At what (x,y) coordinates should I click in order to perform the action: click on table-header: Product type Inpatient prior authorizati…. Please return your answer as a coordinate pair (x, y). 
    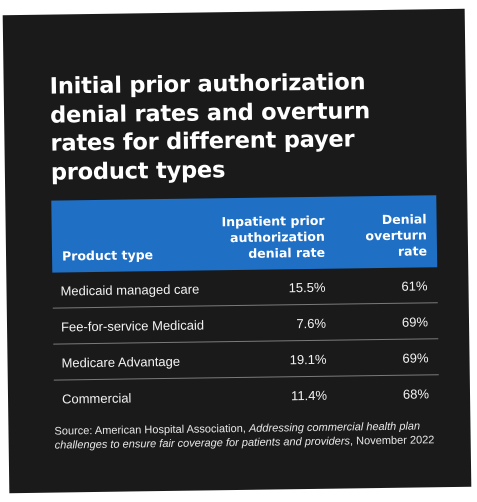
    Looking at the image, I should click on (244, 234).